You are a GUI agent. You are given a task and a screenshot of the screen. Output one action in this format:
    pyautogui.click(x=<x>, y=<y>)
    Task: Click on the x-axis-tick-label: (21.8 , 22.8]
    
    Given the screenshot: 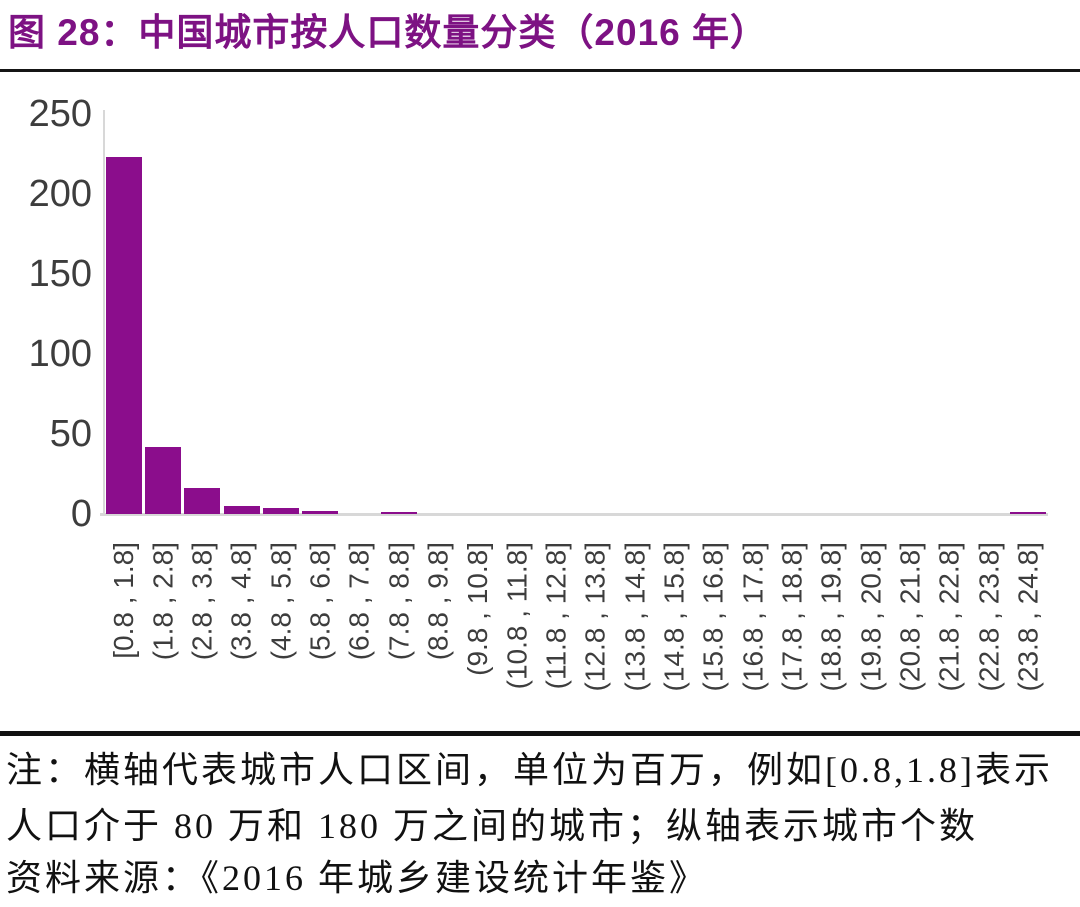 What is the action you would take?
    pyautogui.click(x=949, y=617)
    